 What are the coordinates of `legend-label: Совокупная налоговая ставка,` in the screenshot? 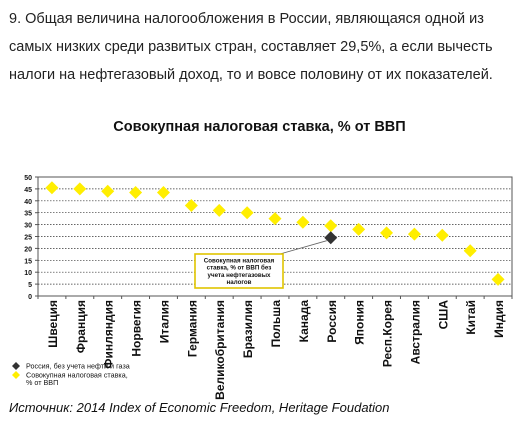 It's located at (77, 375).